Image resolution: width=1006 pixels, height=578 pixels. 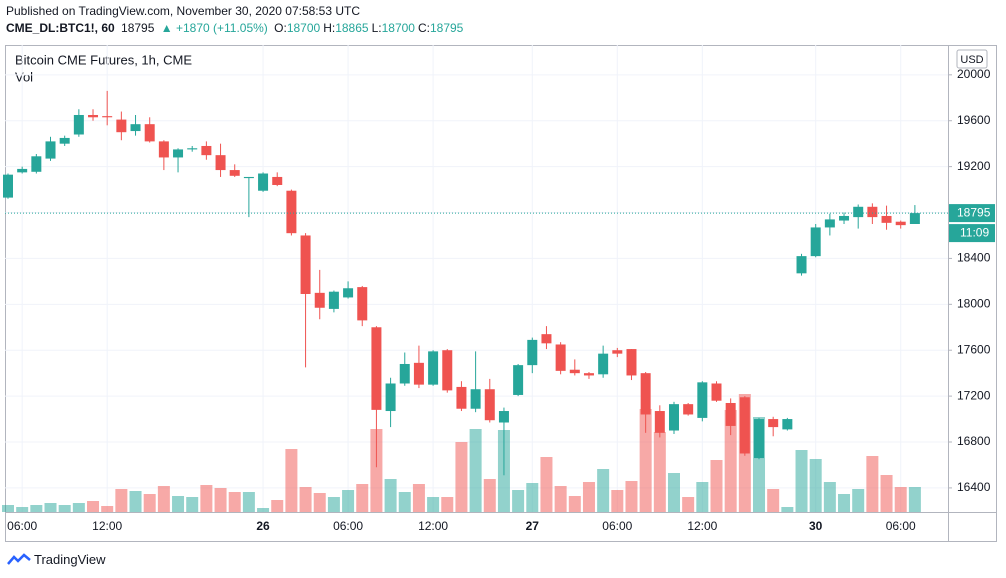 What do you see at coordinates (103, 59) in the screenshot?
I see `chart-title: Bitcoin CME Futures, 1h, CME` at bounding box center [103, 59].